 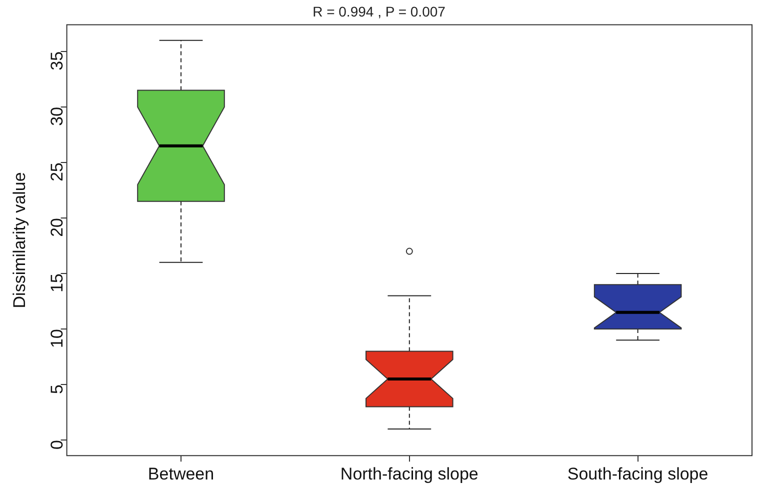 What do you see at coordinates (379, 11) in the screenshot?
I see `chart-title: R = 0.994 , P = 0.007` at bounding box center [379, 11].